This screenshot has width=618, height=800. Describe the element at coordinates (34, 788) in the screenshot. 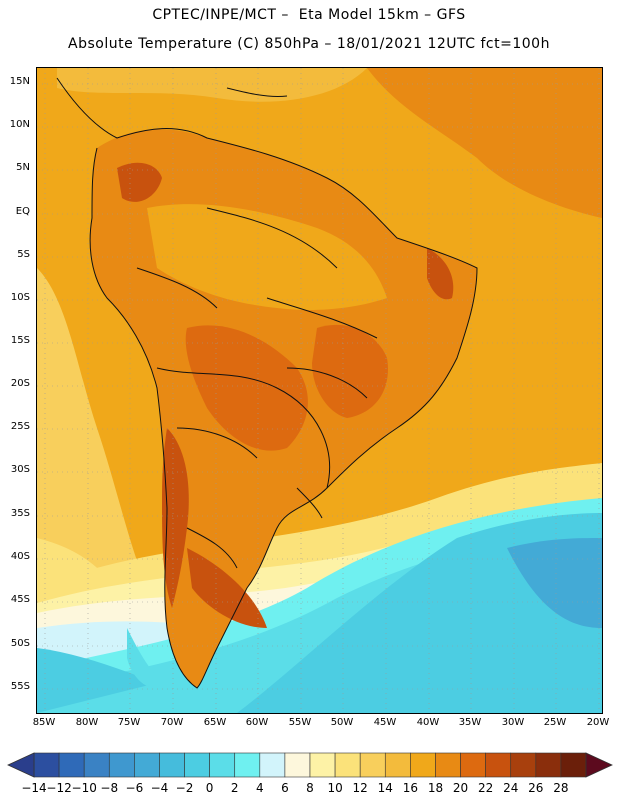

I see `colorbar-label: −14` at that location.